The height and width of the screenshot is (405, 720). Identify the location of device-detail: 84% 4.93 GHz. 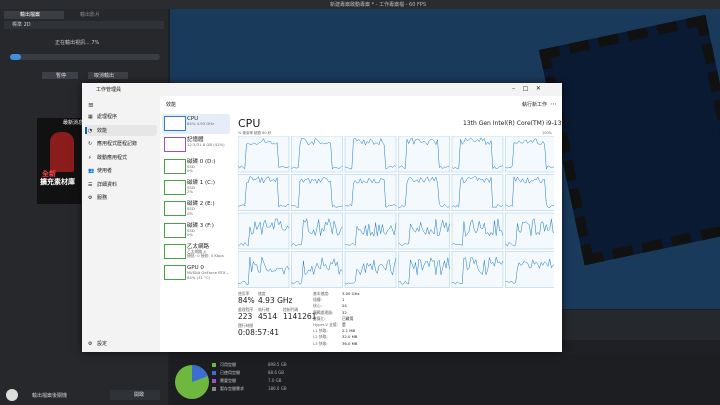
(201, 123).